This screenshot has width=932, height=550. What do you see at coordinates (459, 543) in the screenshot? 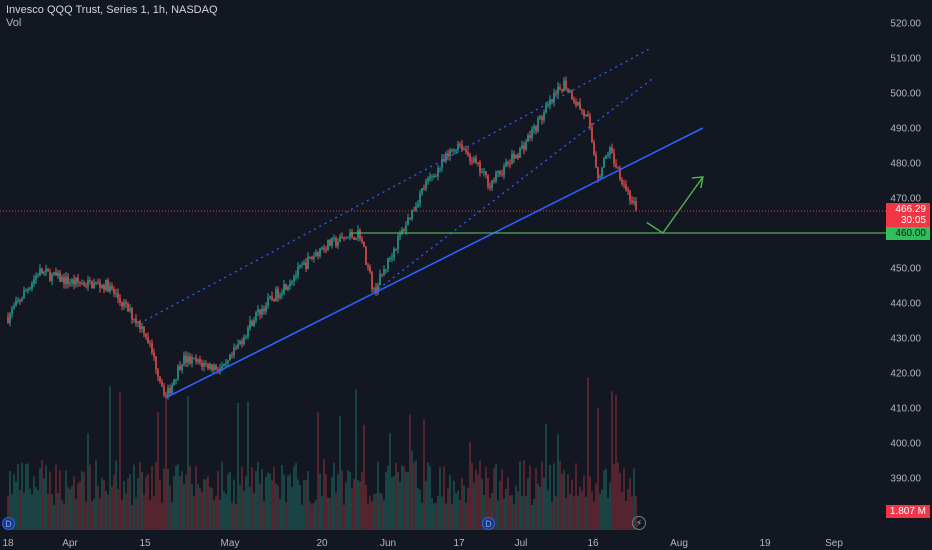
I see `time-tick-label: 17` at bounding box center [459, 543].